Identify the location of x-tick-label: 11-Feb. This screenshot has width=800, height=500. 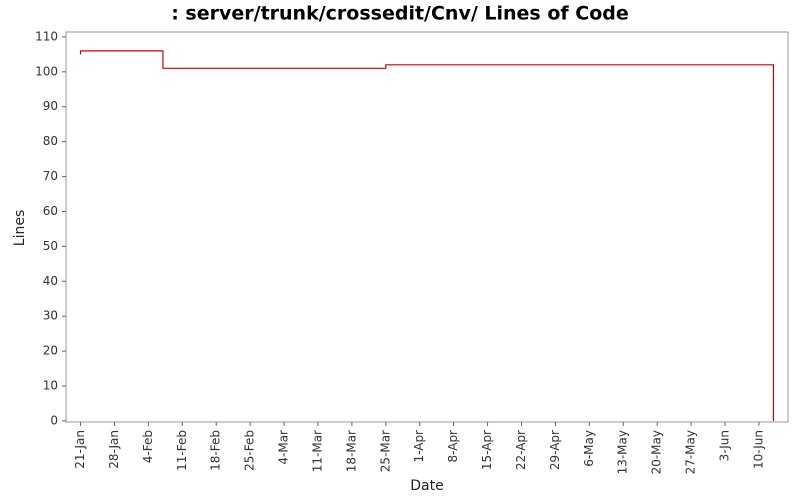
(182, 450).